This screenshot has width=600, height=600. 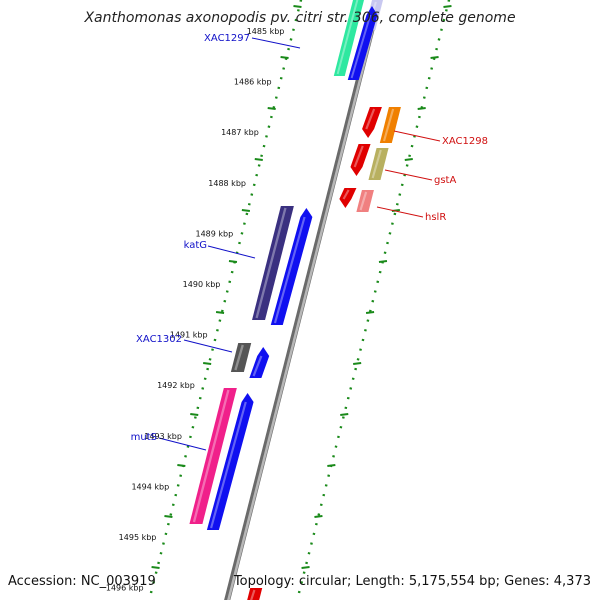 I want to click on cds-katG, so click(x=291, y=266).